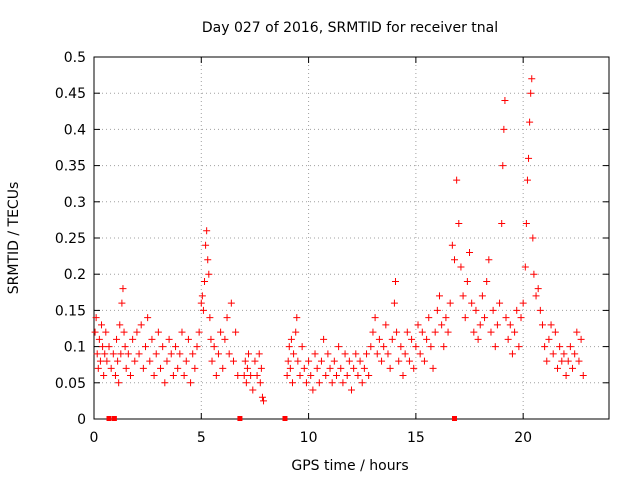 The height and width of the screenshot is (480, 640). What do you see at coordinates (81, 420) in the screenshot?
I see `y-tick-label: 0` at bounding box center [81, 420].